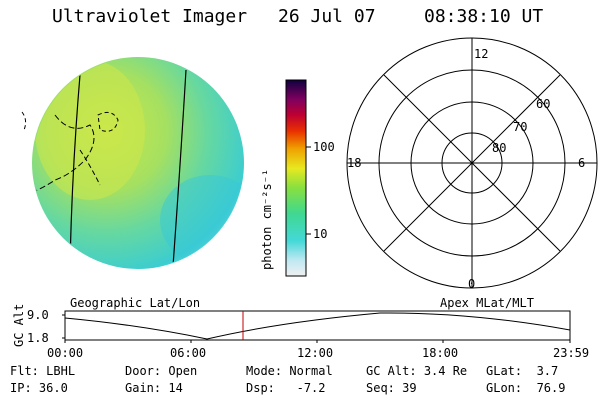 This screenshot has height=400, width=600. What do you see at coordinates (417, 371) in the screenshot?
I see `status-gc-alt: GC Alt: 3.4 Re` at bounding box center [417, 371].